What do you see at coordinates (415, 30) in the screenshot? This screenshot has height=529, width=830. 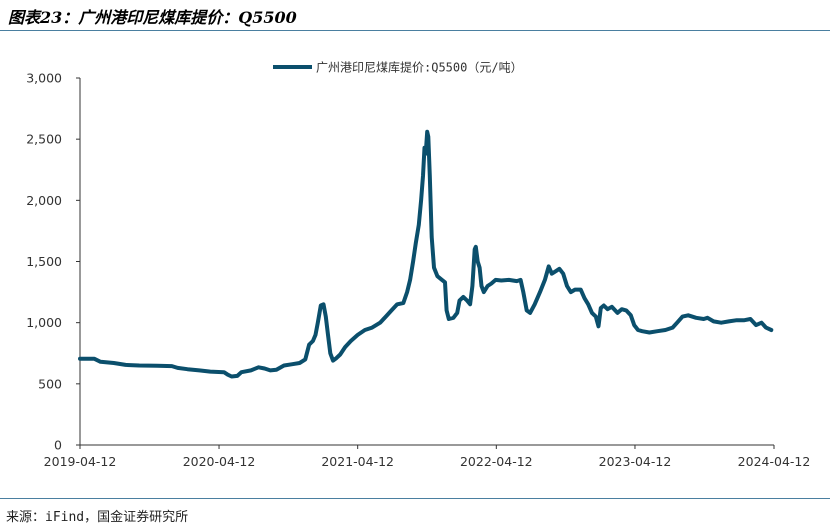 I see `title-rule` at bounding box center [415, 30].